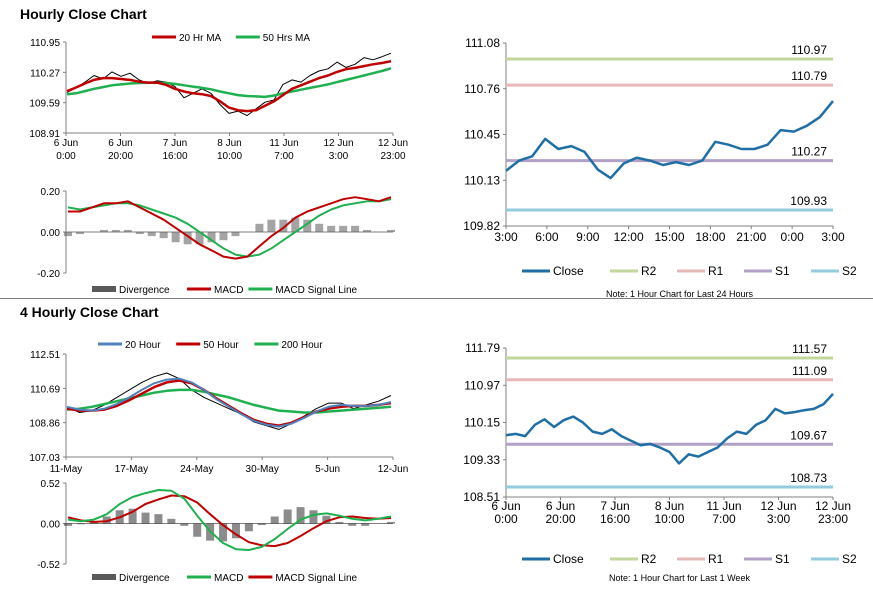  Describe the element at coordinates (669, 140) in the screenshot. I see `hourly-levels-close-line` at that location.